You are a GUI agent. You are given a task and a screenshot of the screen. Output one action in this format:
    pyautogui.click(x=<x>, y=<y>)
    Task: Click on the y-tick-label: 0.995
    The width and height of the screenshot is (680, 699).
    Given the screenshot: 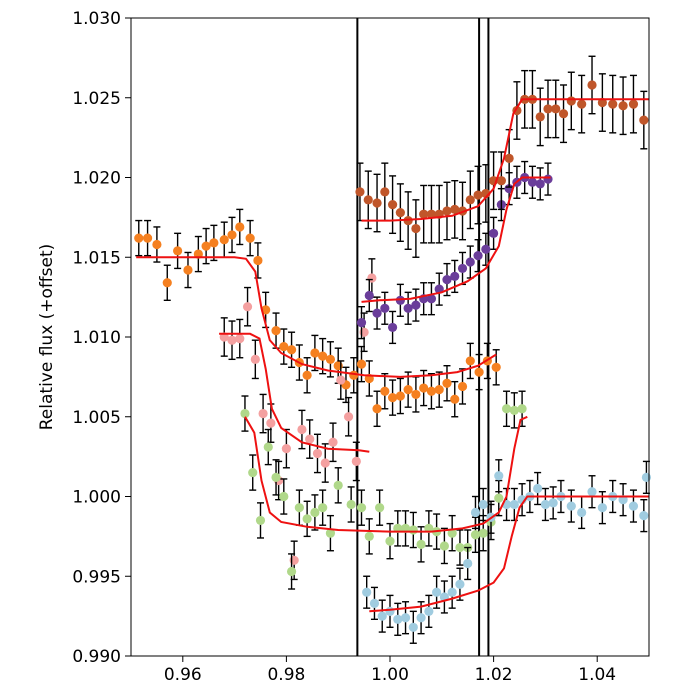 What is the action you would take?
    pyautogui.click(x=96, y=577)
    